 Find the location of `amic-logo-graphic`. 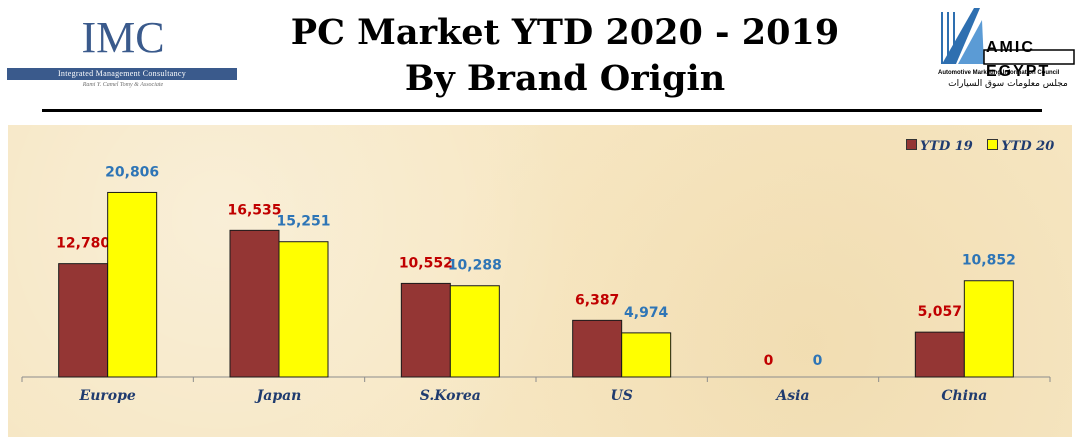

amic-logo-graphic is located at coordinates (1008, 36).